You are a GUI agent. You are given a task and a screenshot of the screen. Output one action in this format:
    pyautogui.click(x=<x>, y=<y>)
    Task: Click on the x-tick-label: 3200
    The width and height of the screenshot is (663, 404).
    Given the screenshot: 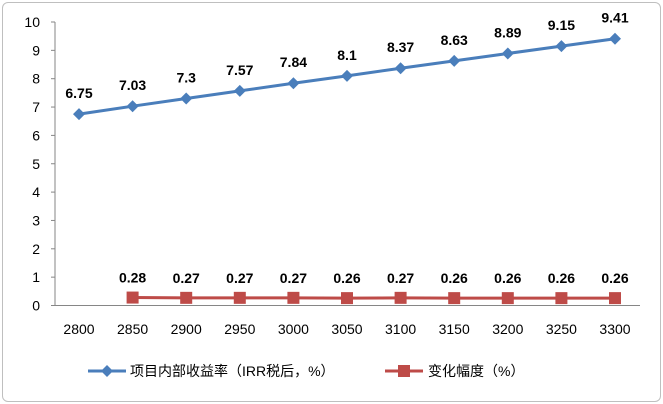 What is the action you would take?
    pyautogui.click(x=507, y=329)
    